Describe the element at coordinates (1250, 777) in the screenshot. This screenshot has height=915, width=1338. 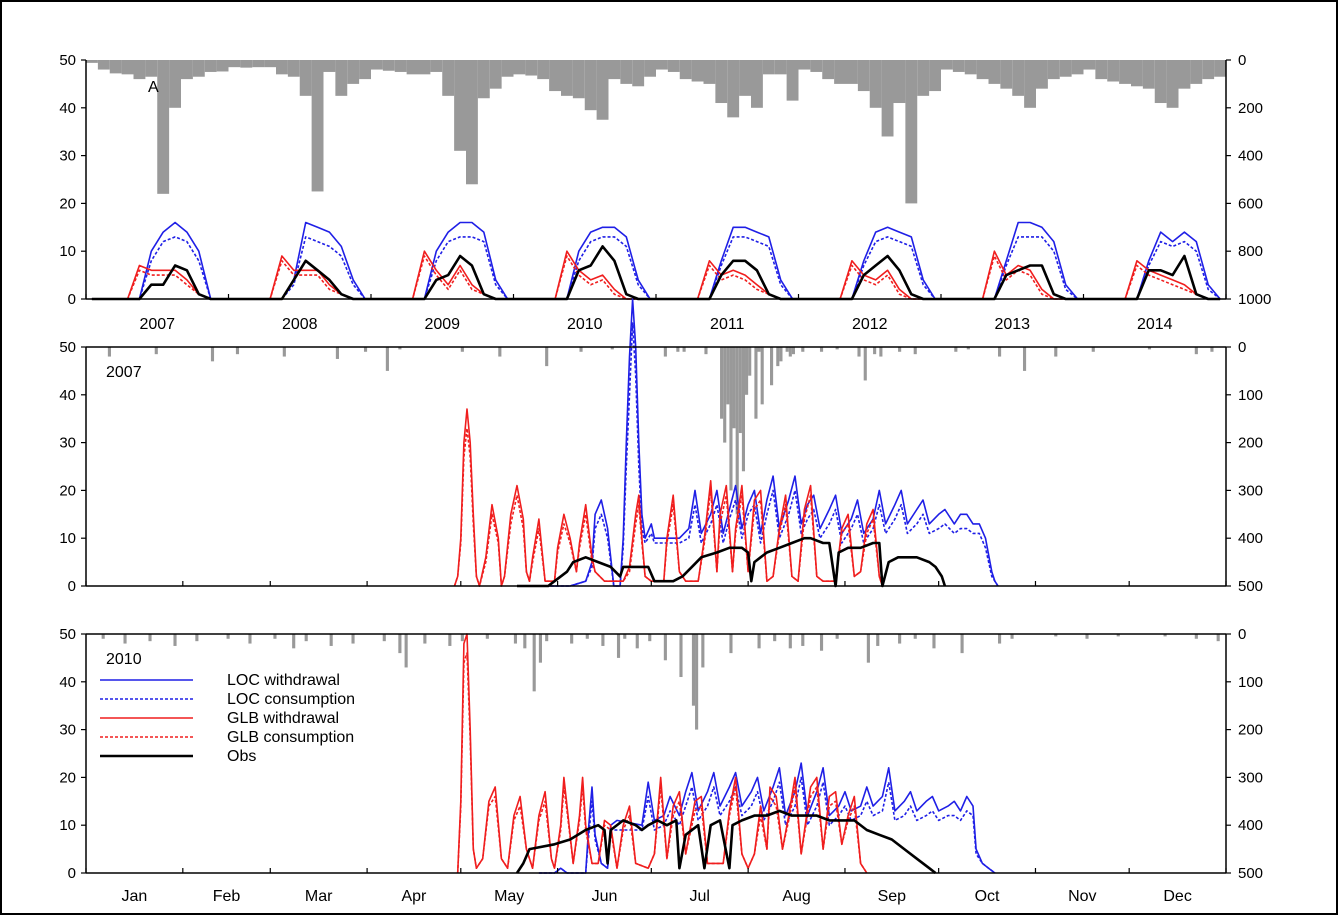
I see `y2-tick-label: 300` at that location.